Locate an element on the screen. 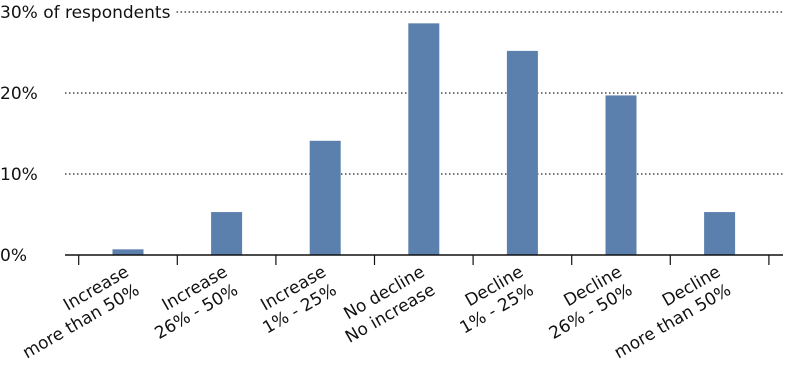 Image resolution: width=803 pixels, height=392 pixels. y-tick-label: 30% of respondents is located at coordinates (85, 13).